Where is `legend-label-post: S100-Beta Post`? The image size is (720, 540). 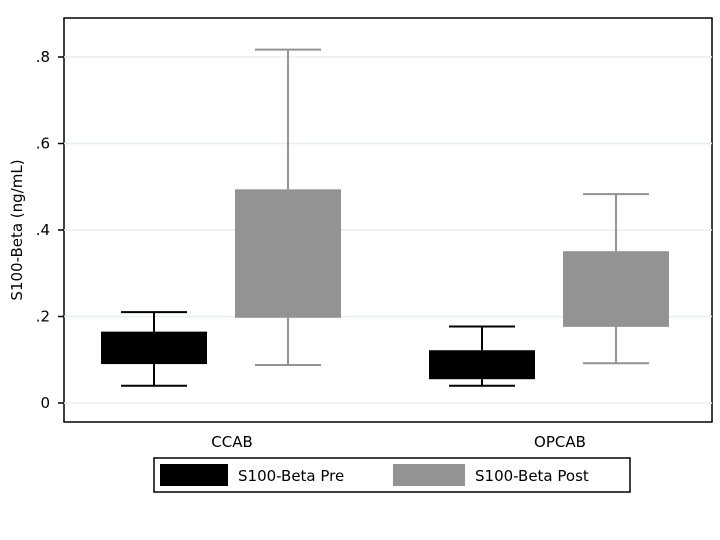
legend-label-post: S100-Beta Post is located at coordinates (532, 476).